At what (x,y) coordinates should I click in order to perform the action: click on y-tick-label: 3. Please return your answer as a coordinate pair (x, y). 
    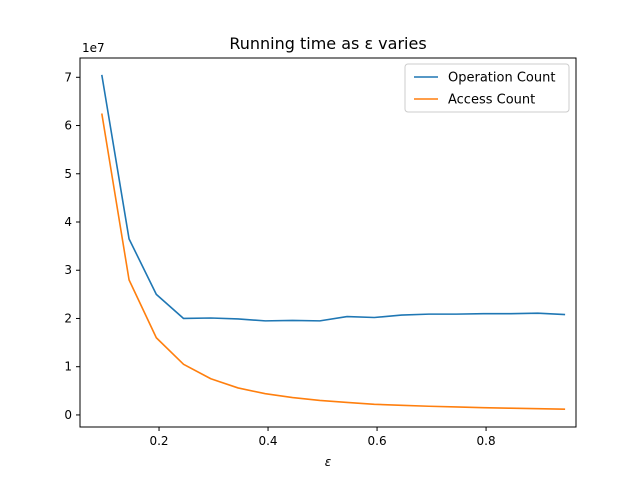
    Looking at the image, I should click on (68, 270).